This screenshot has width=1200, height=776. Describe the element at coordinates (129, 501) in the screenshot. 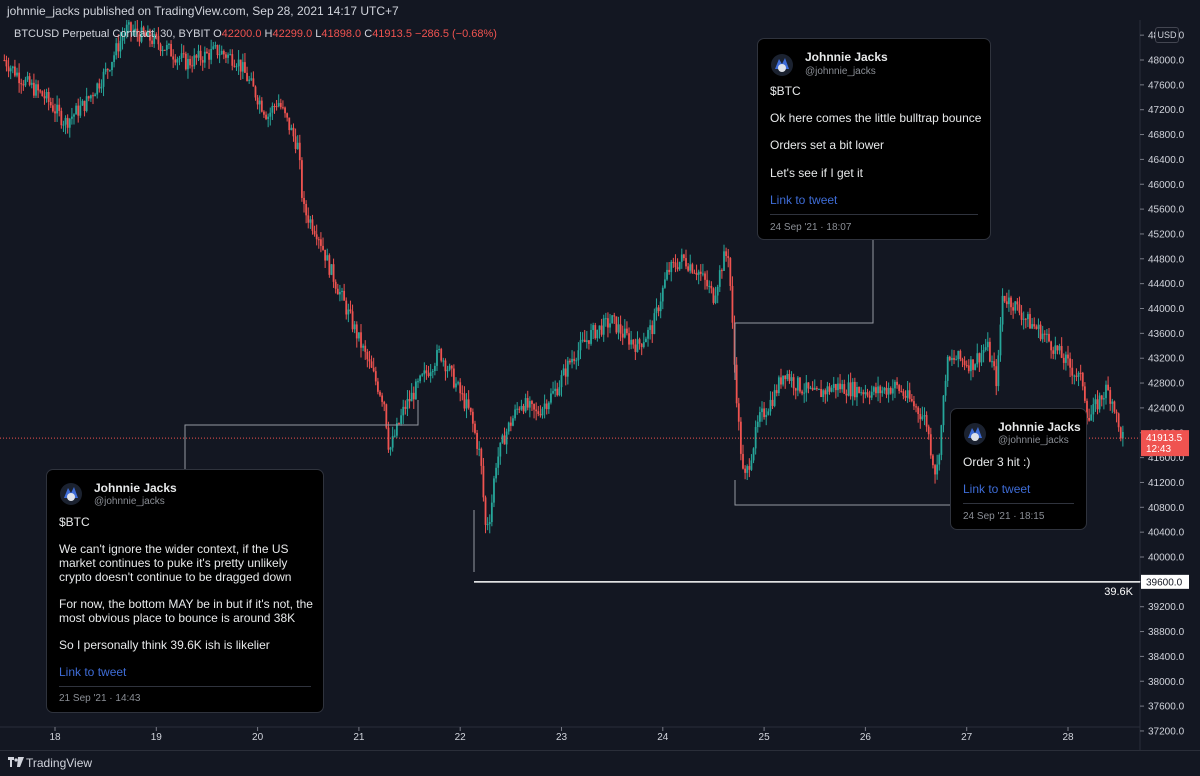

I see `tweet-author-handle: @johnnie_jacks` at that location.